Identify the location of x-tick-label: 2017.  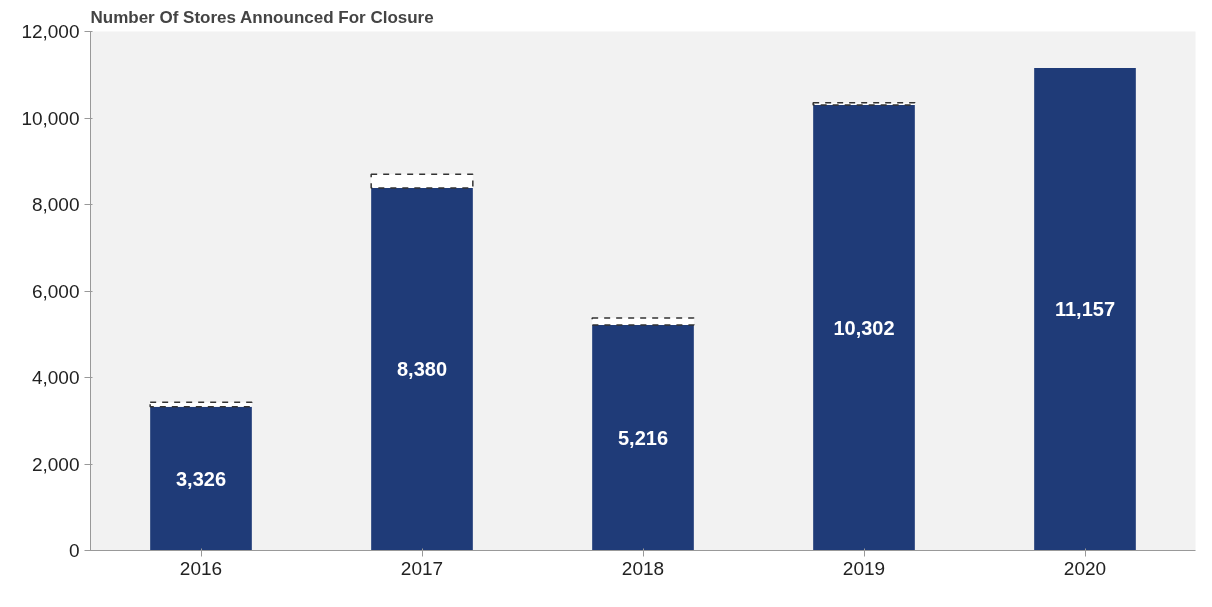
(422, 568).